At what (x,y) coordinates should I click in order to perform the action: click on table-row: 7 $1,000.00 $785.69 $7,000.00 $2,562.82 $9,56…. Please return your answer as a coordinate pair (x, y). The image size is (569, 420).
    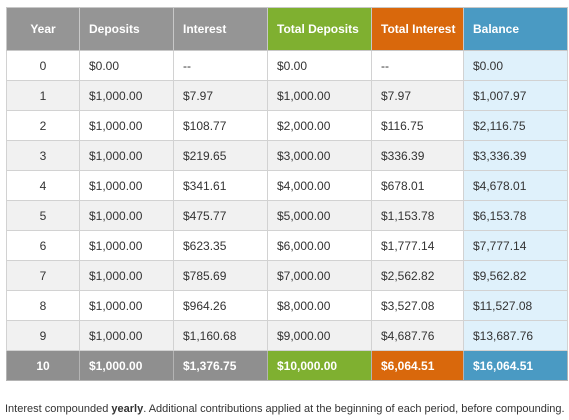
    Looking at the image, I should click on (287, 275).